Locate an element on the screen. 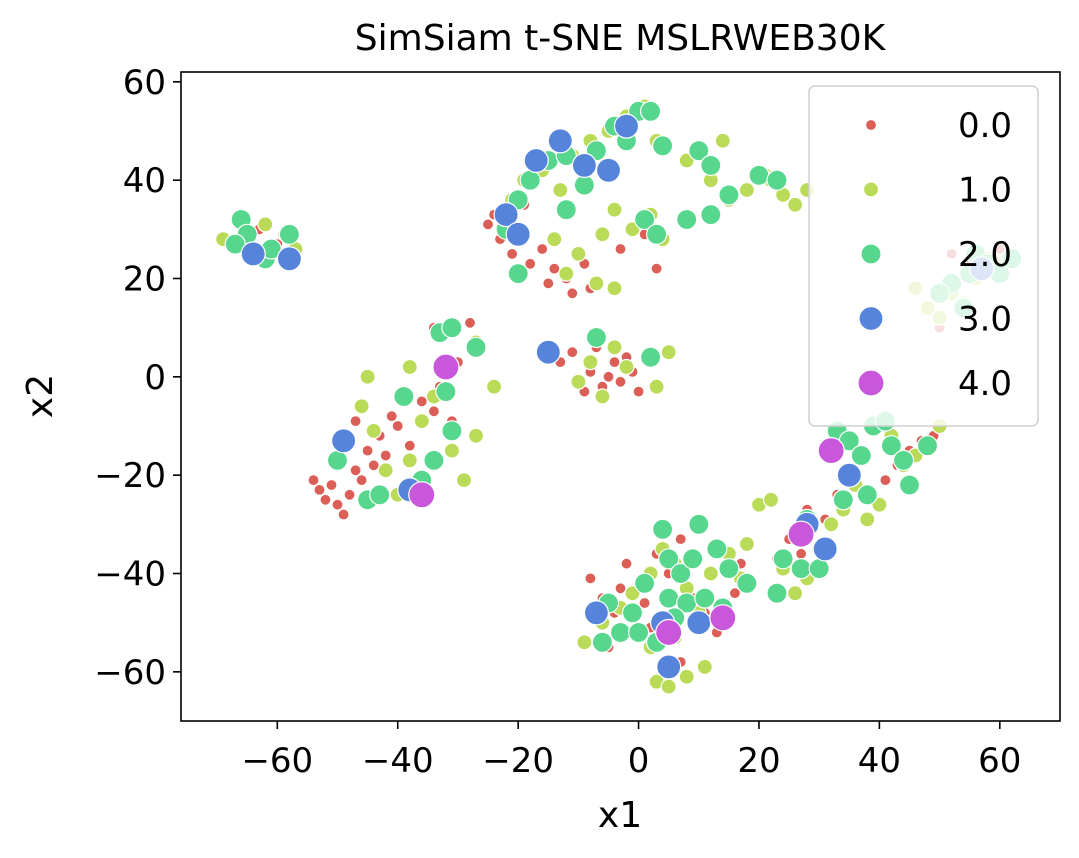 This screenshot has width=1079, height=858. legend-label: 3.0 is located at coordinates (985, 320).